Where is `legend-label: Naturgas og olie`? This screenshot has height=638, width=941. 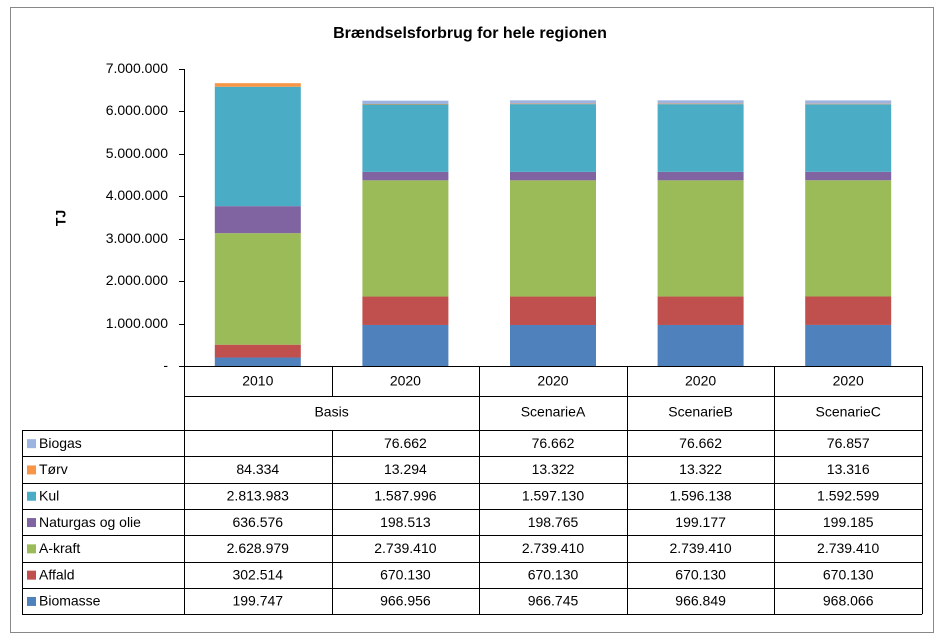 legend-label: Naturgas og olie is located at coordinates (90, 522).